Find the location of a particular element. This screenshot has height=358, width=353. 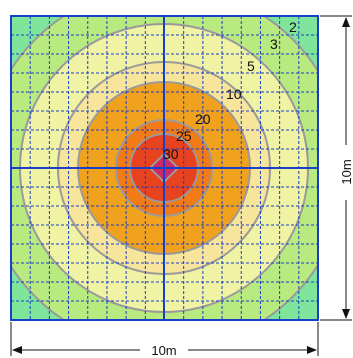

width-dimension is located at coordinates (164, 339).